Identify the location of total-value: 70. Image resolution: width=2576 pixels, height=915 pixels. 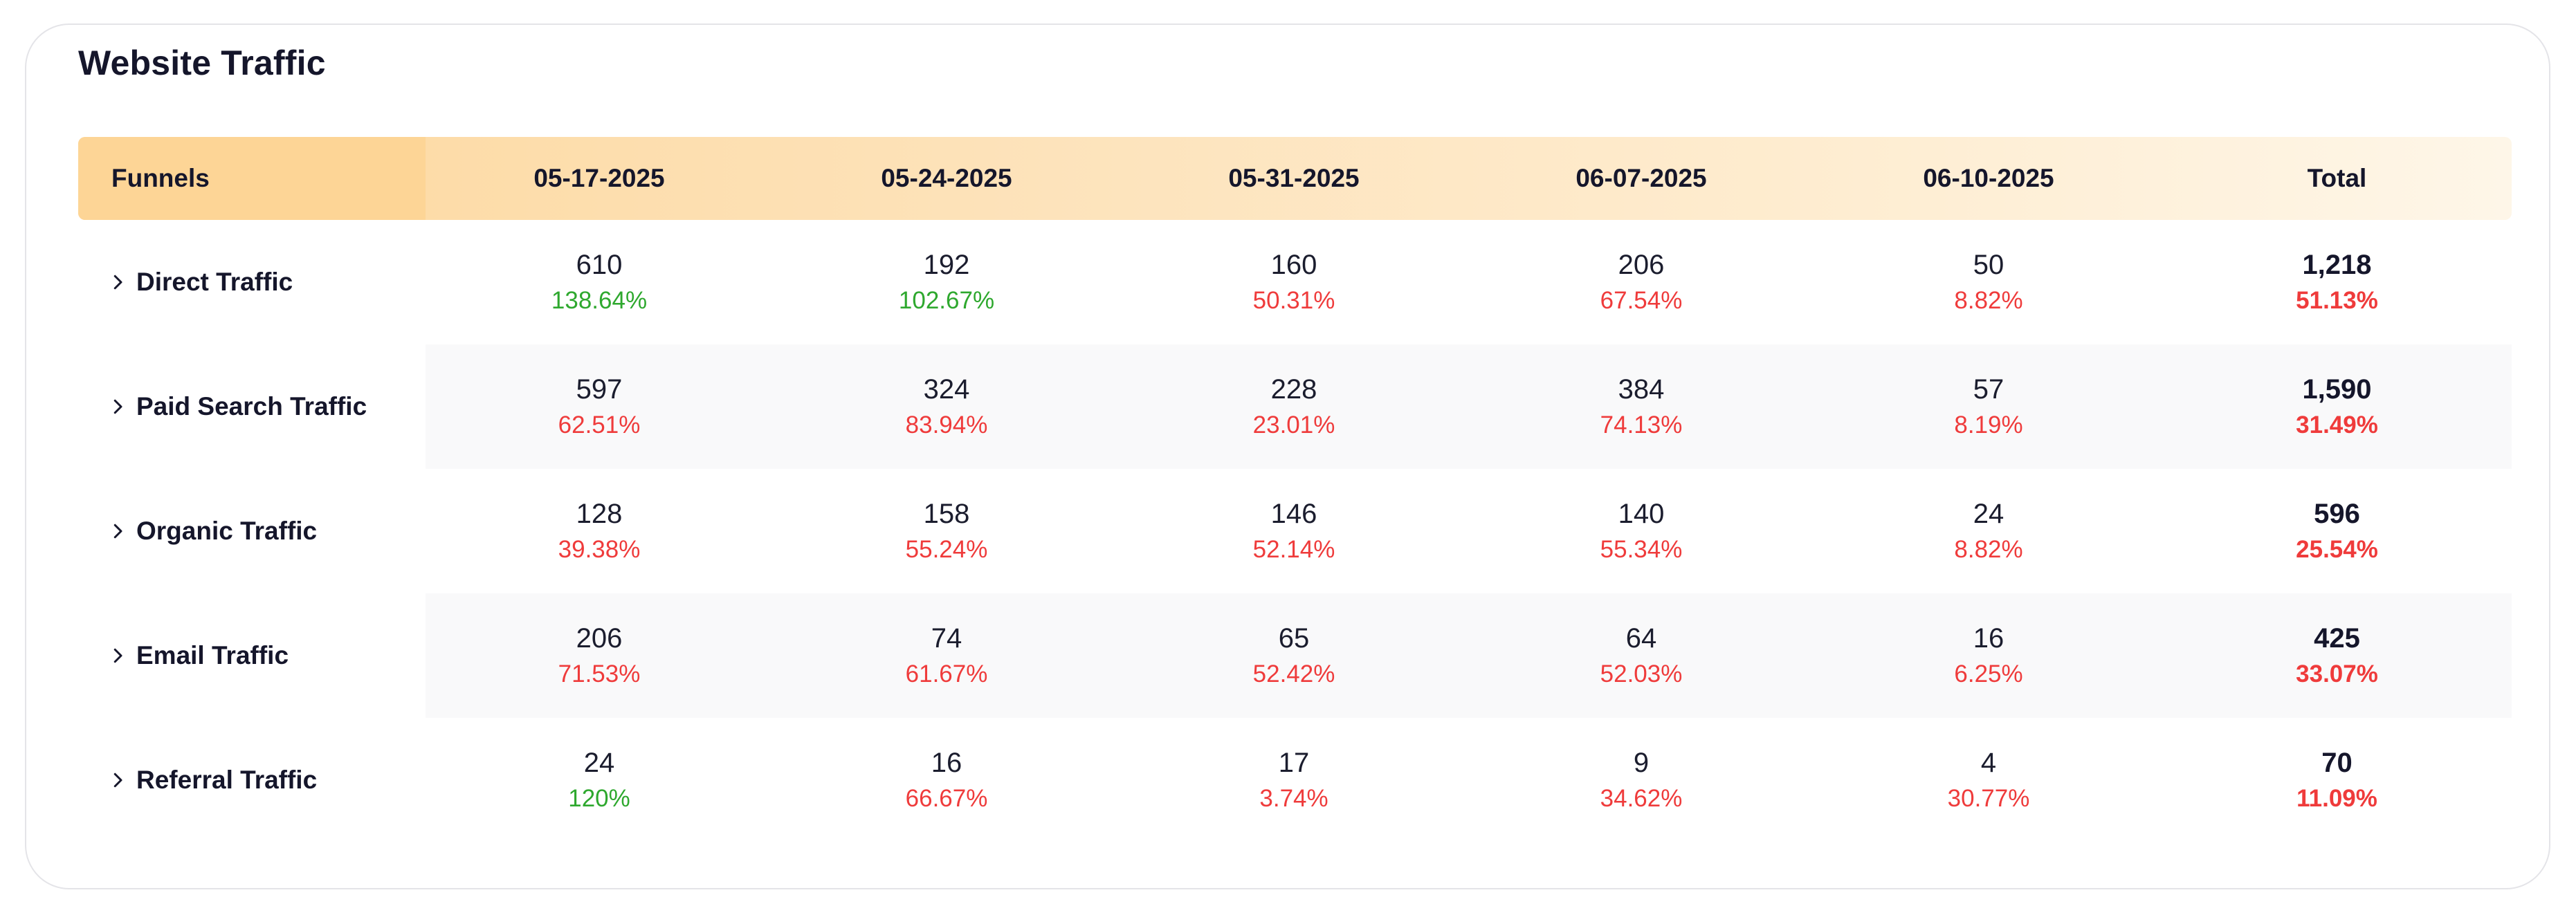
(2337, 763).